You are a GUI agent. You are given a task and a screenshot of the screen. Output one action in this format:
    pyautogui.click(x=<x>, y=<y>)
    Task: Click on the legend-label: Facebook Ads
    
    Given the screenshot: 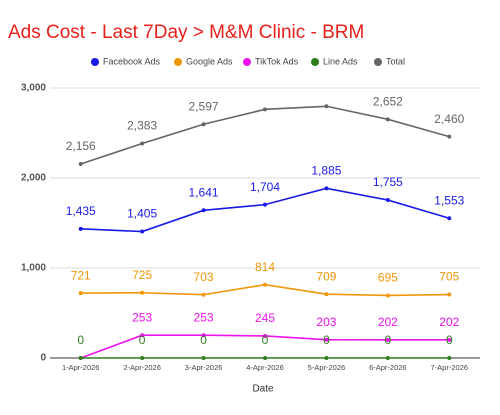 What is the action you would take?
    pyautogui.click(x=132, y=61)
    